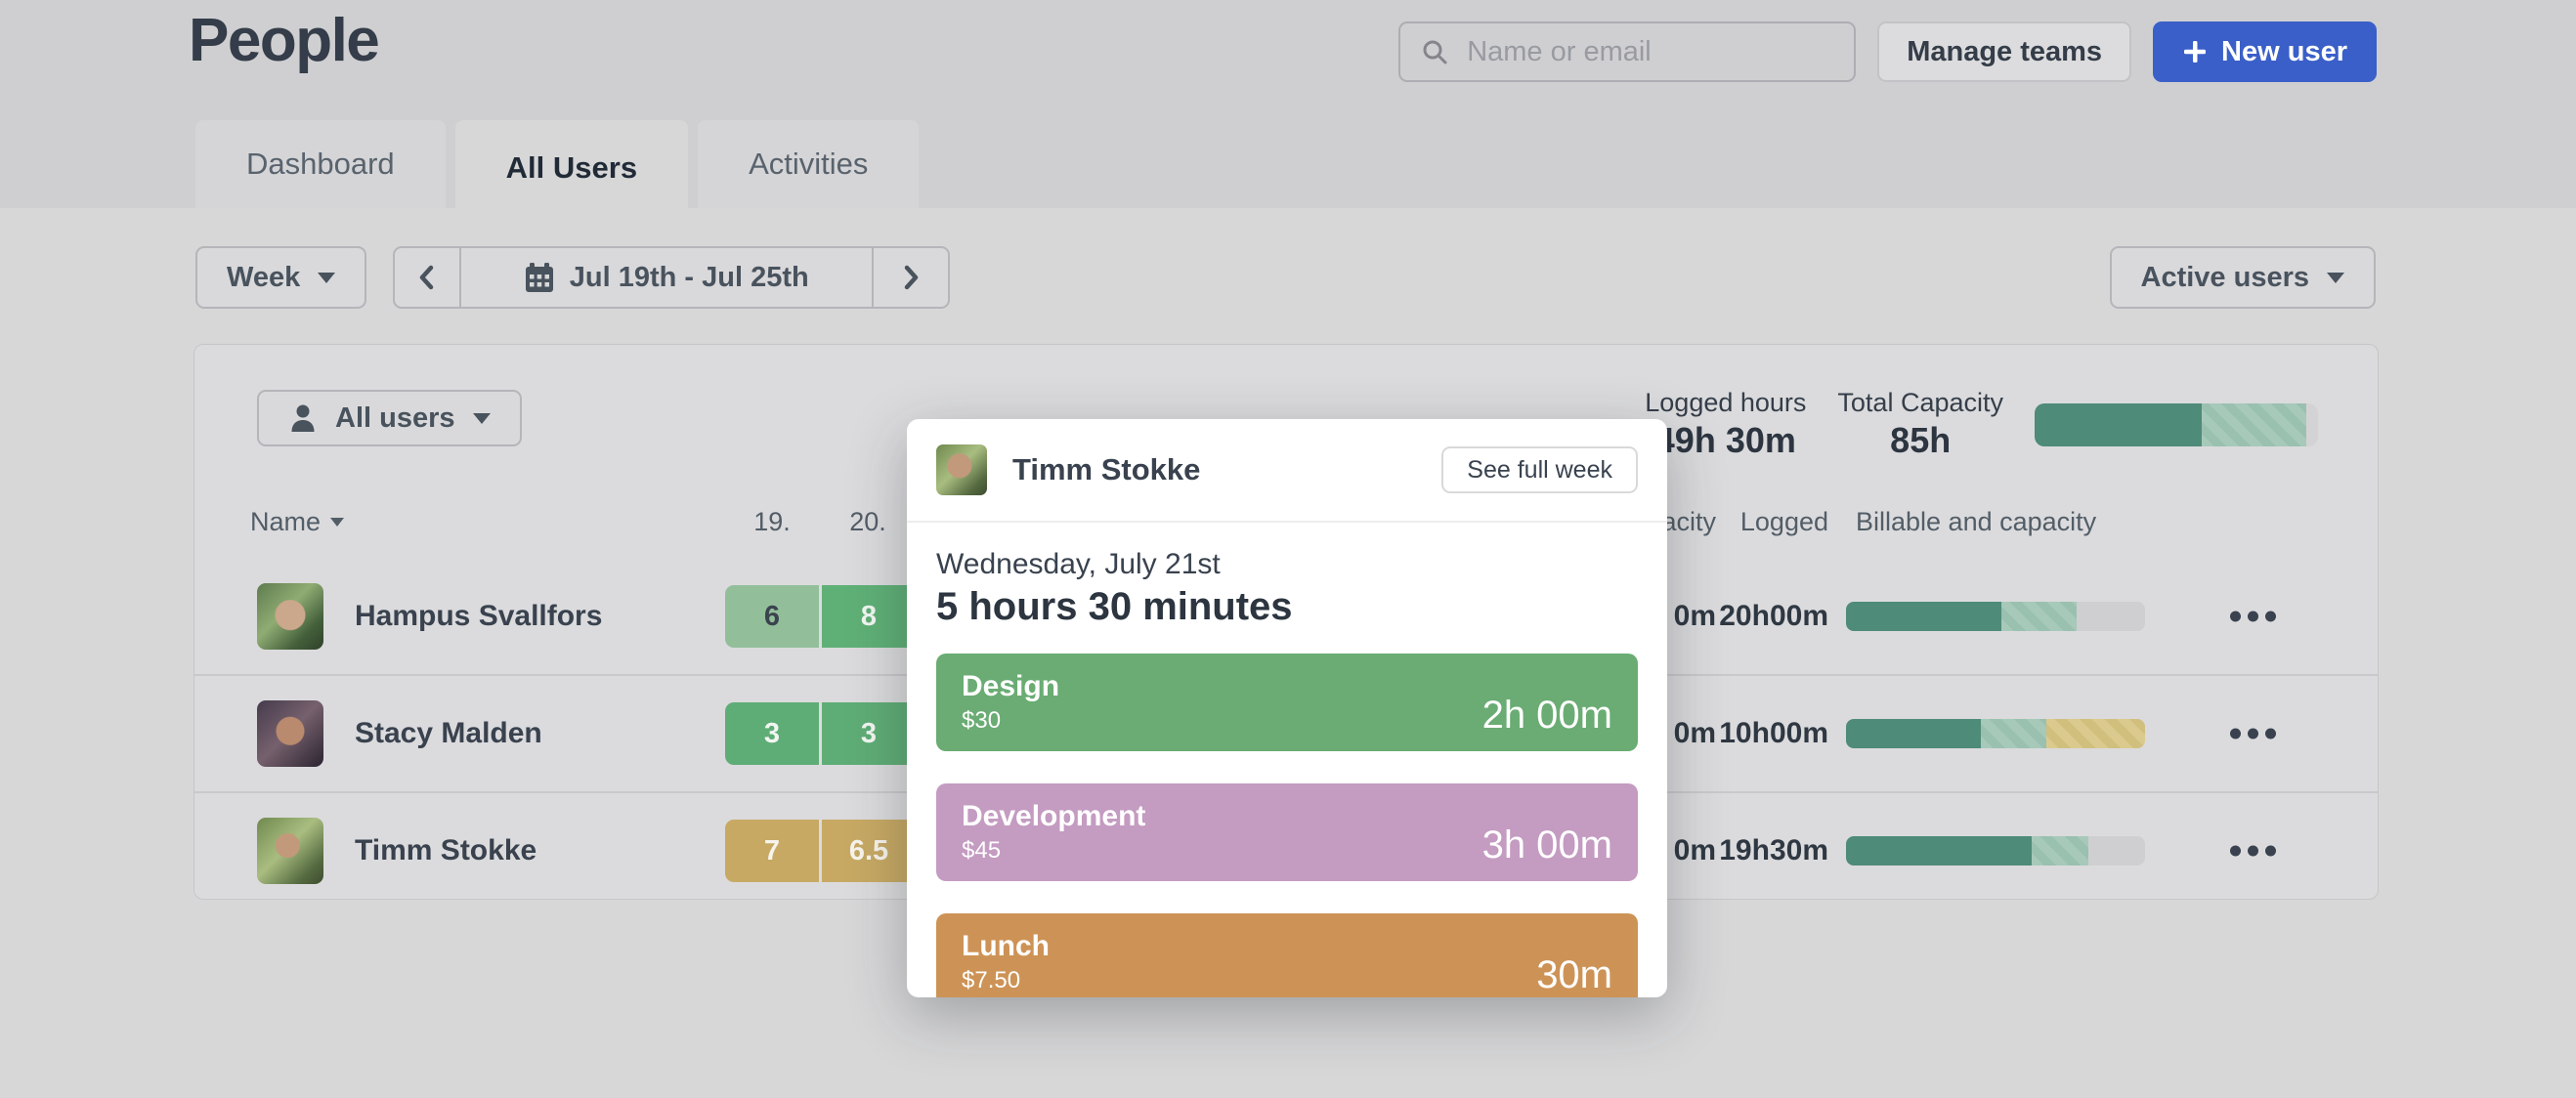 The width and height of the screenshot is (2576, 1098). Describe the element at coordinates (1287, 832) in the screenshot. I see `time-entry: Development $45 3h 00m` at that location.